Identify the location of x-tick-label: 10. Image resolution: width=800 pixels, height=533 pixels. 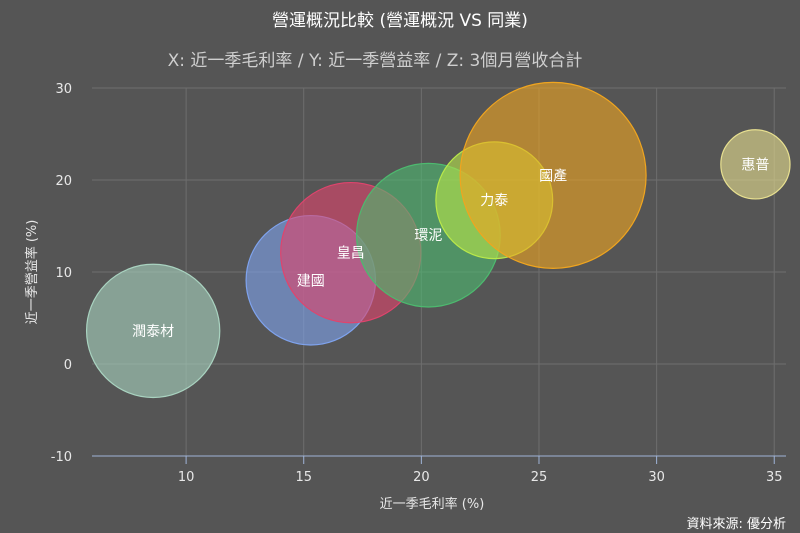
(186, 477).